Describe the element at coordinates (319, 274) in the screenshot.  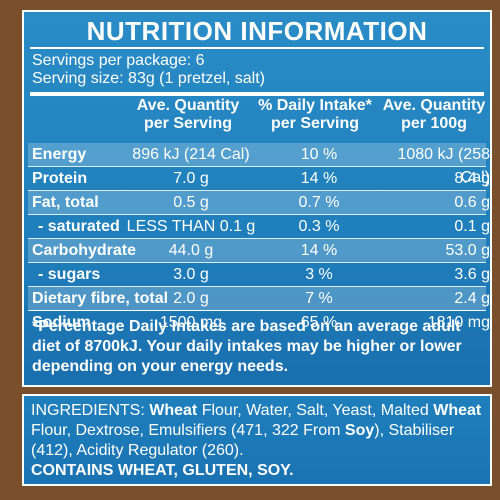
I see `daily-intake-value: 3 %` at that location.